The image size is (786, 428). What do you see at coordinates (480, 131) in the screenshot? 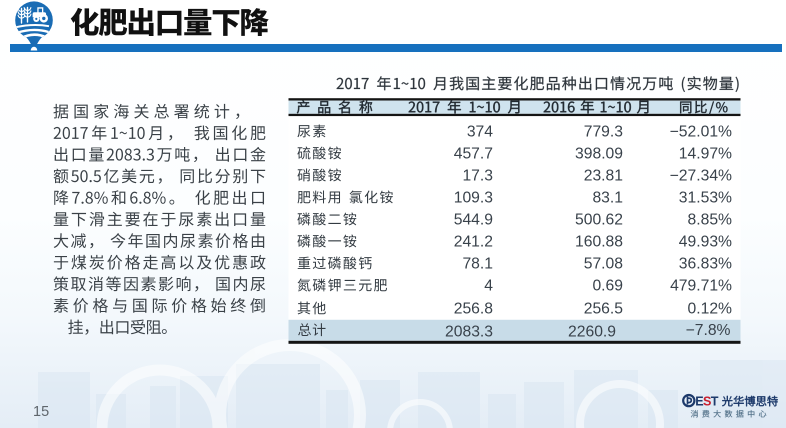
I see `svg-text: 374` at bounding box center [480, 131].